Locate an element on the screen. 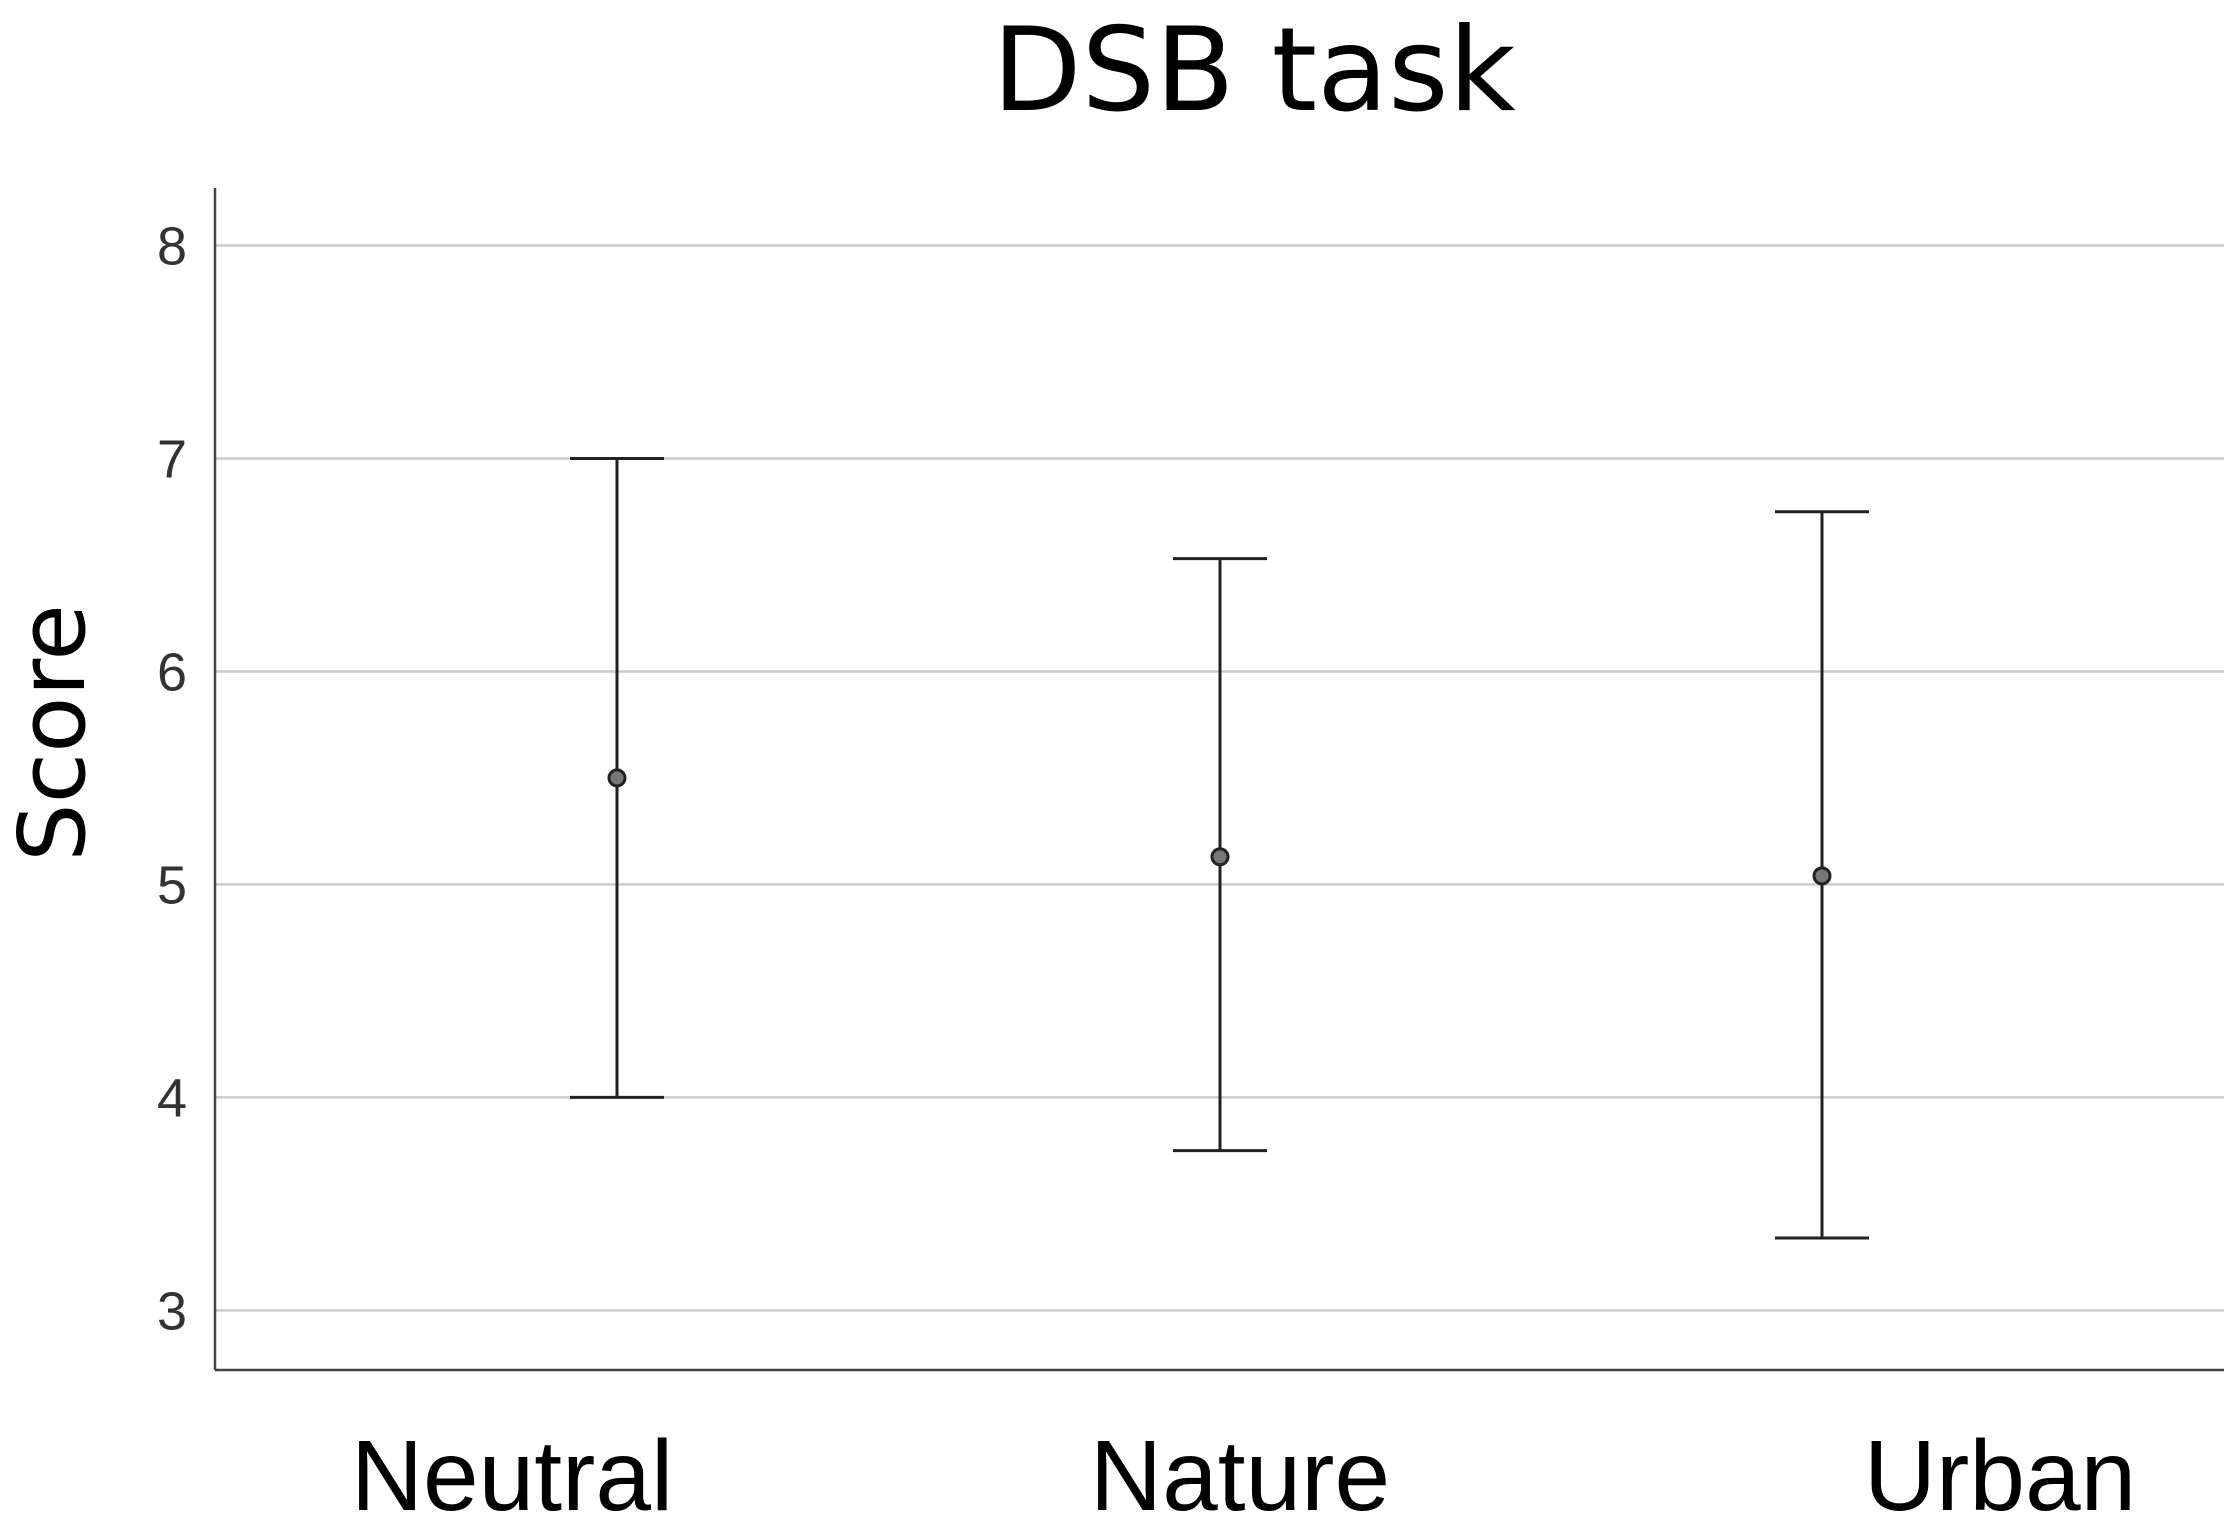 The image size is (2228, 1526). chart-title: DSB task is located at coordinates (1254, 70).